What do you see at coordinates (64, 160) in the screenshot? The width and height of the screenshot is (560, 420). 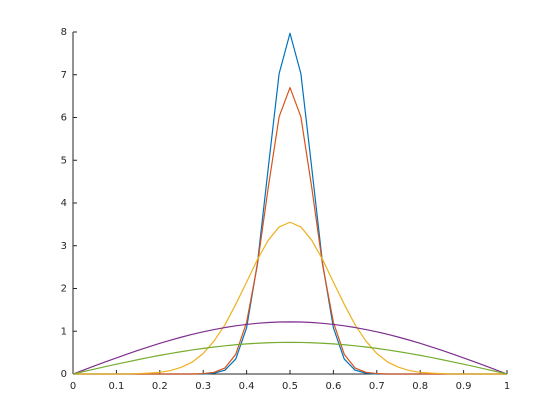 I see `y-tick-label: 5` at bounding box center [64, 160].